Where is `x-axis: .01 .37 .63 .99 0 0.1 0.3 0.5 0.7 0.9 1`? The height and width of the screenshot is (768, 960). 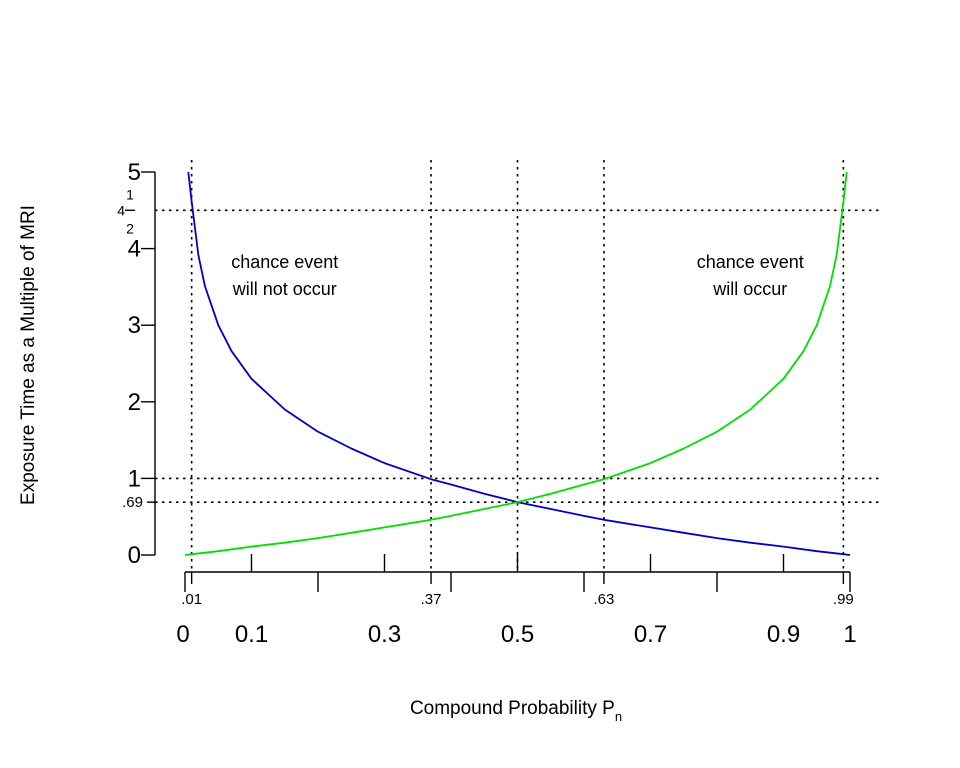
x-axis: .01 .37 .63 .99 0 0.1 0.3 0.5 0.7 0.9 1 is located at coordinates (516, 601).